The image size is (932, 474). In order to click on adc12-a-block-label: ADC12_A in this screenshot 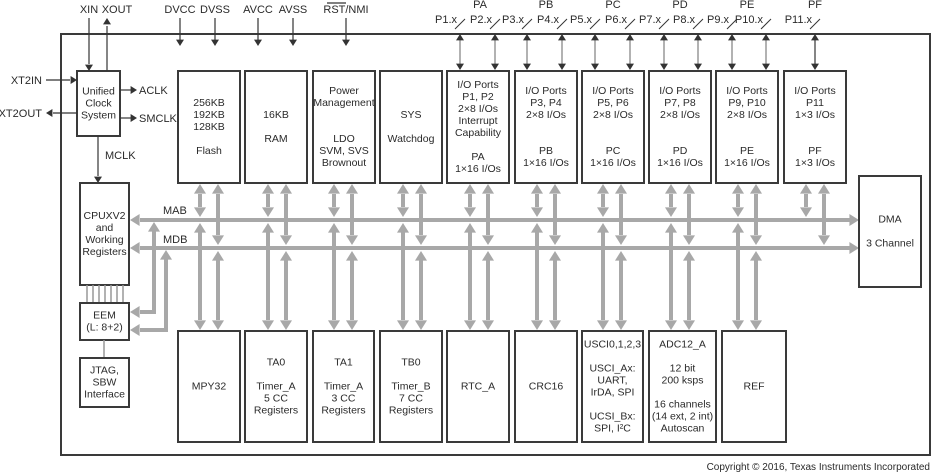, I will do `click(682, 345)`.